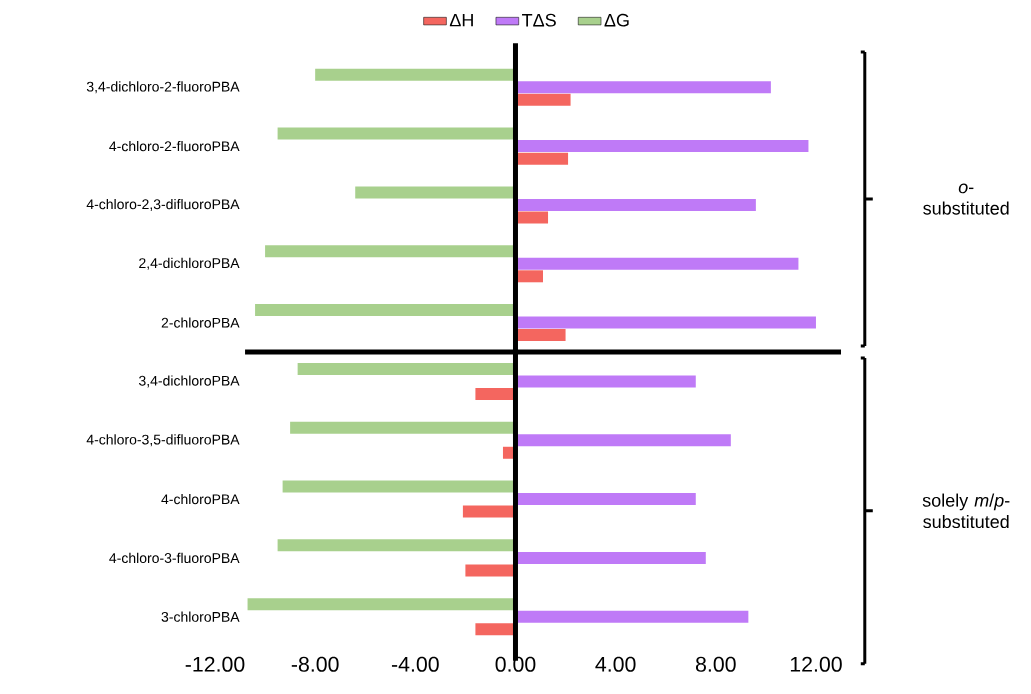  Describe the element at coordinates (615, 664) in the screenshot. I see `x-tick-label: 4.00` at that location.